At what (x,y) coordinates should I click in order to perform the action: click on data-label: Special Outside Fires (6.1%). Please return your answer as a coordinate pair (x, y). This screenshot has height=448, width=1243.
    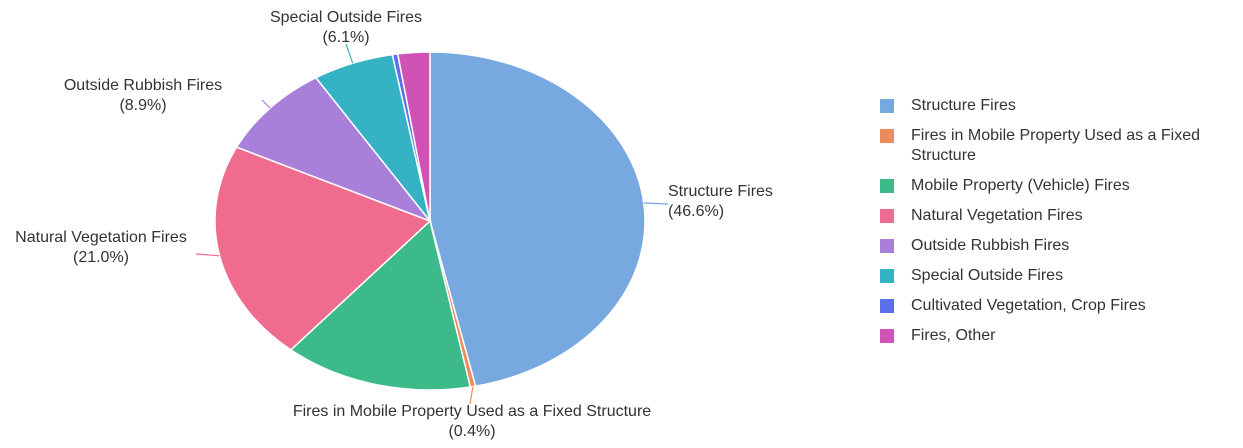
    Looking at the image, I should click on (346, 28).